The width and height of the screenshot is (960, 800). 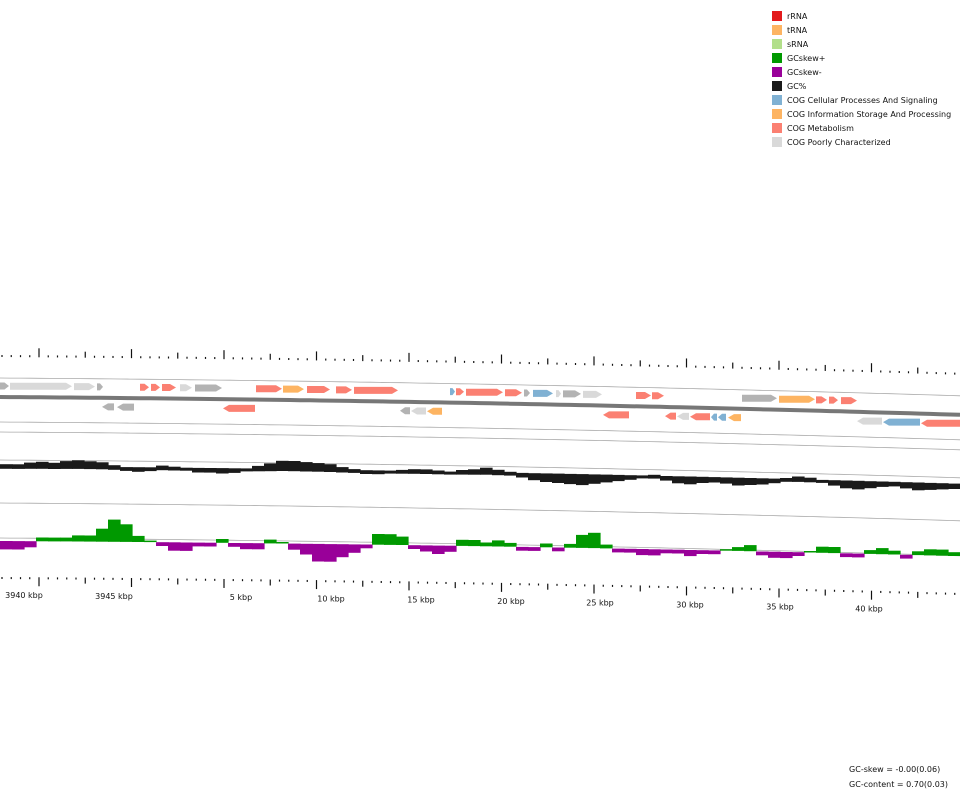 I want to click on legend-item-cog-information: COG Information Storage And Processing, so click(x=861, y=114).